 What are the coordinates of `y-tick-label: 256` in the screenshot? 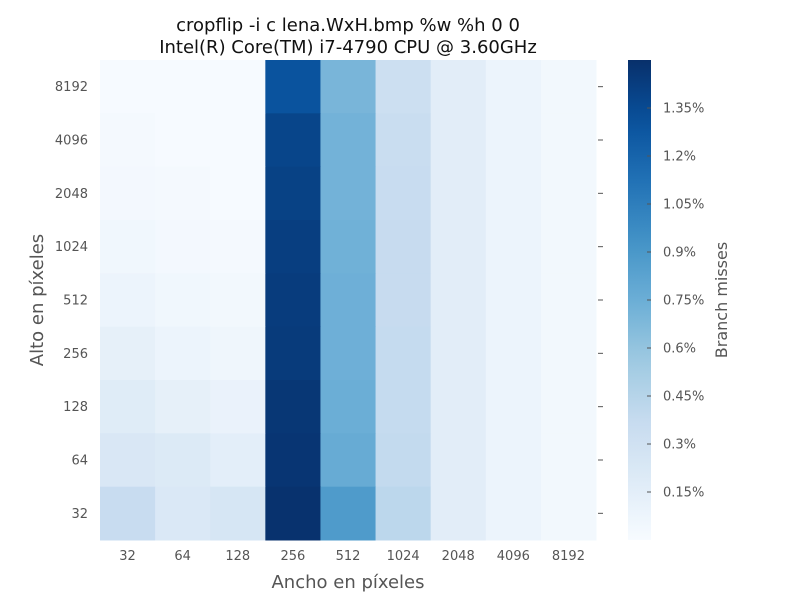 It's located at (75, 354).